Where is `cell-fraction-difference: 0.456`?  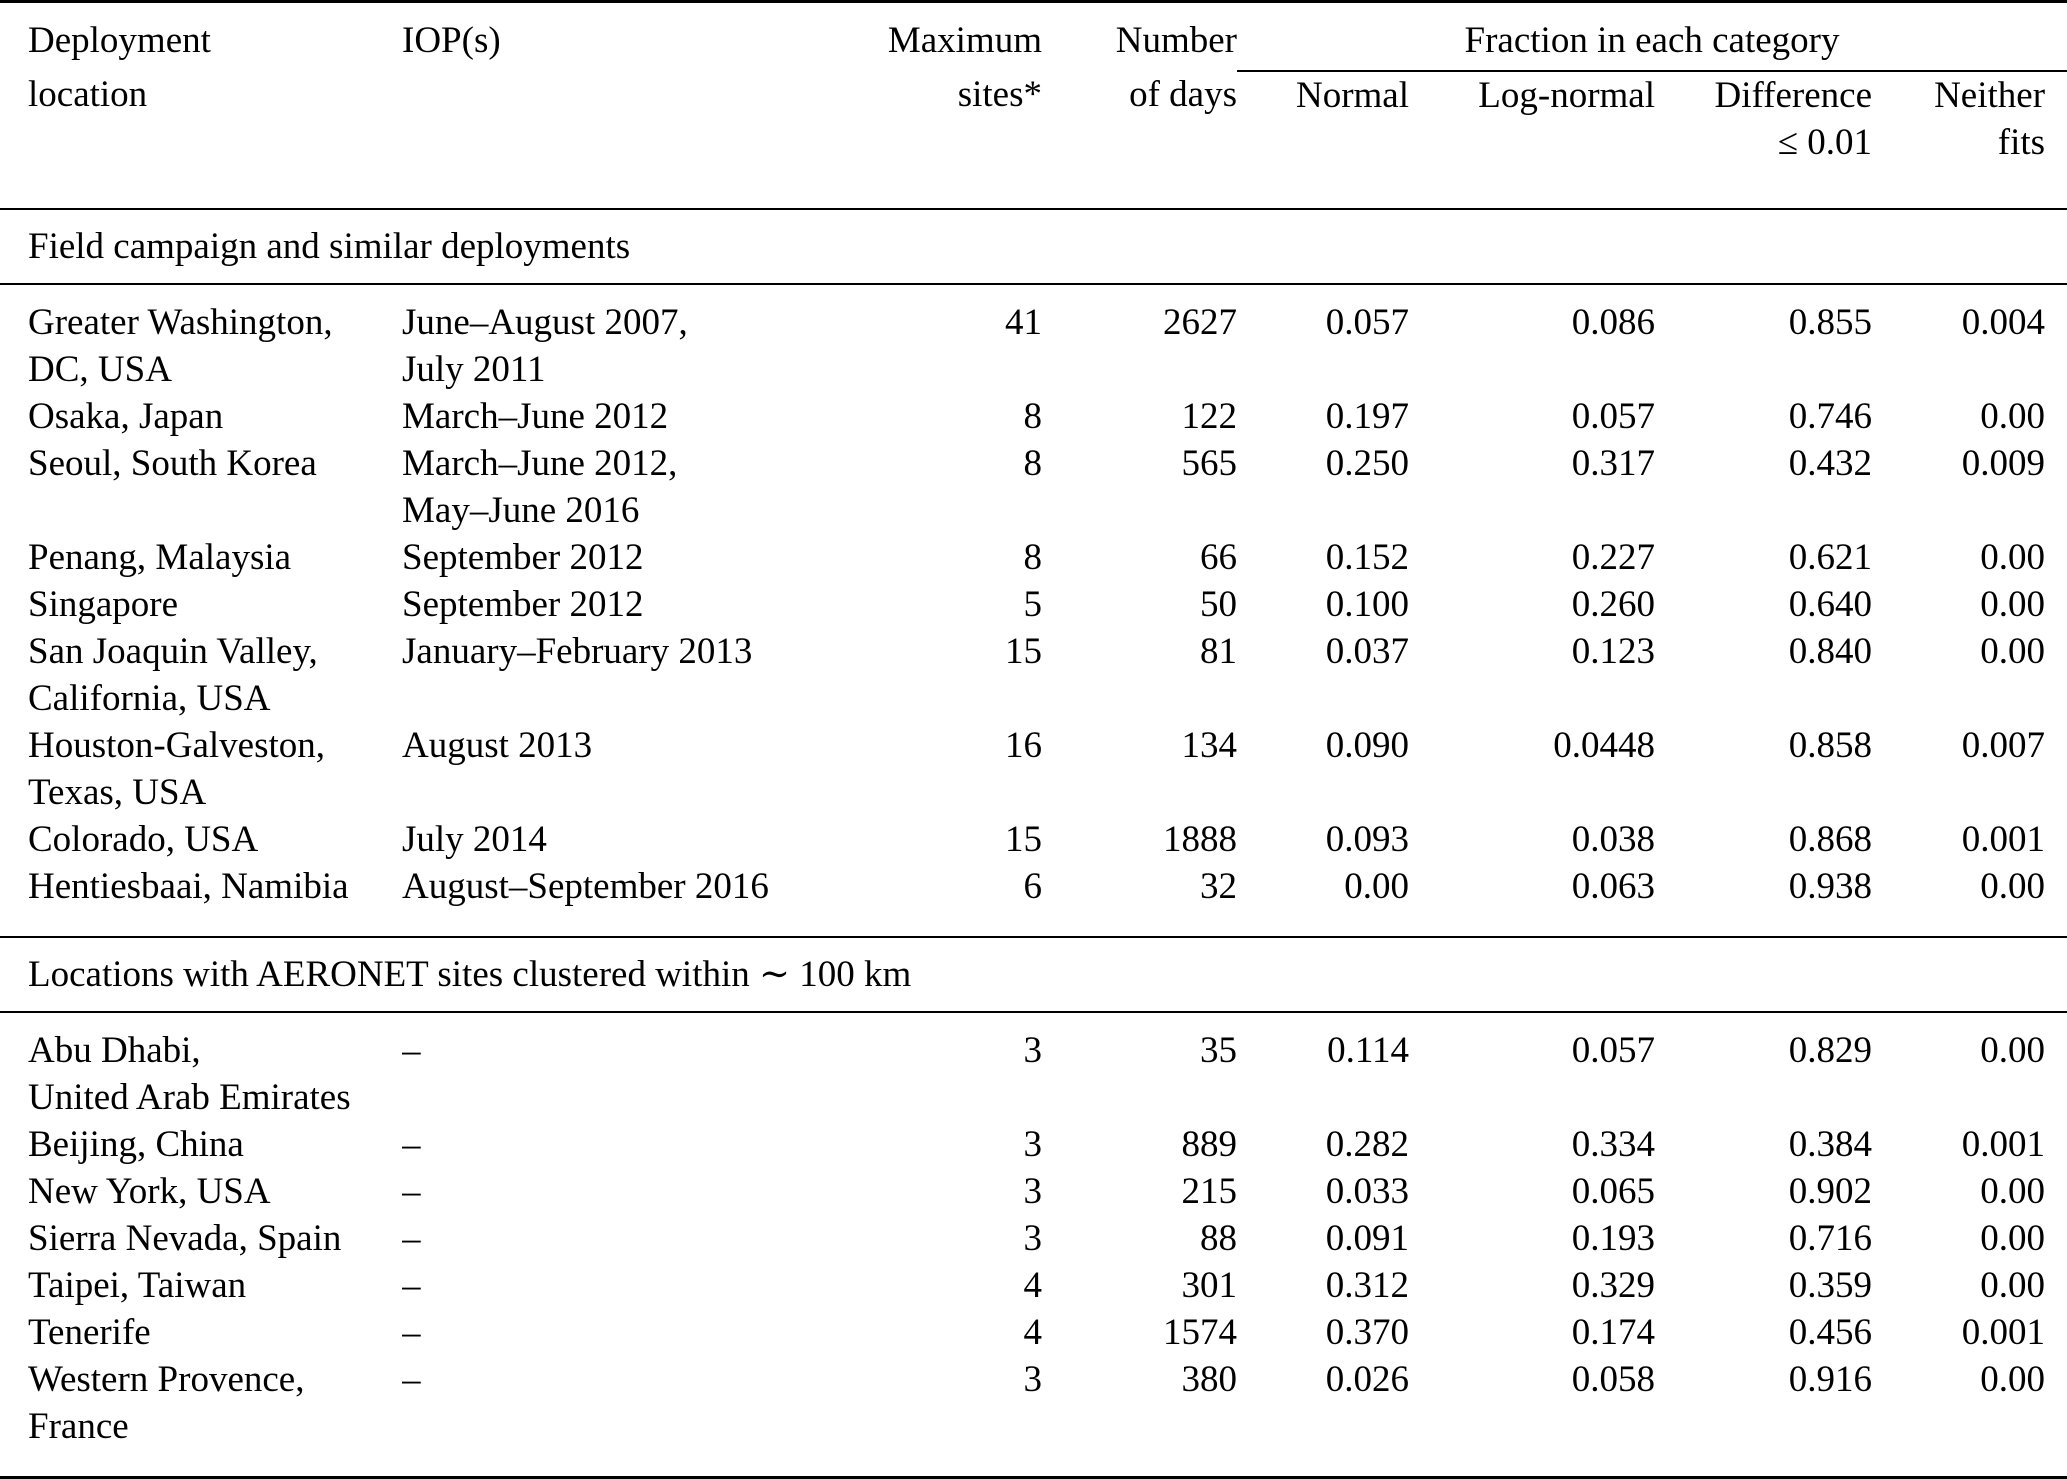 cell-fraction-difference: 0.456 is located at coordinates (1830, 1332).